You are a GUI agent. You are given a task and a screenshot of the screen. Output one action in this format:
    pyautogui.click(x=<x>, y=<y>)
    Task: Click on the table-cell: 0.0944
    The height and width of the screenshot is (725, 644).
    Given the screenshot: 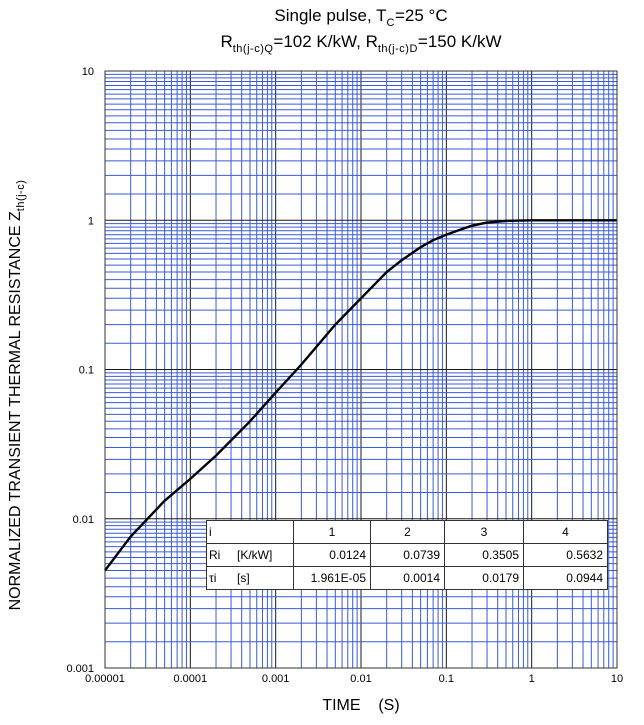 What is the action you would take?
    pyautogui.click(x=565, y=578)
    